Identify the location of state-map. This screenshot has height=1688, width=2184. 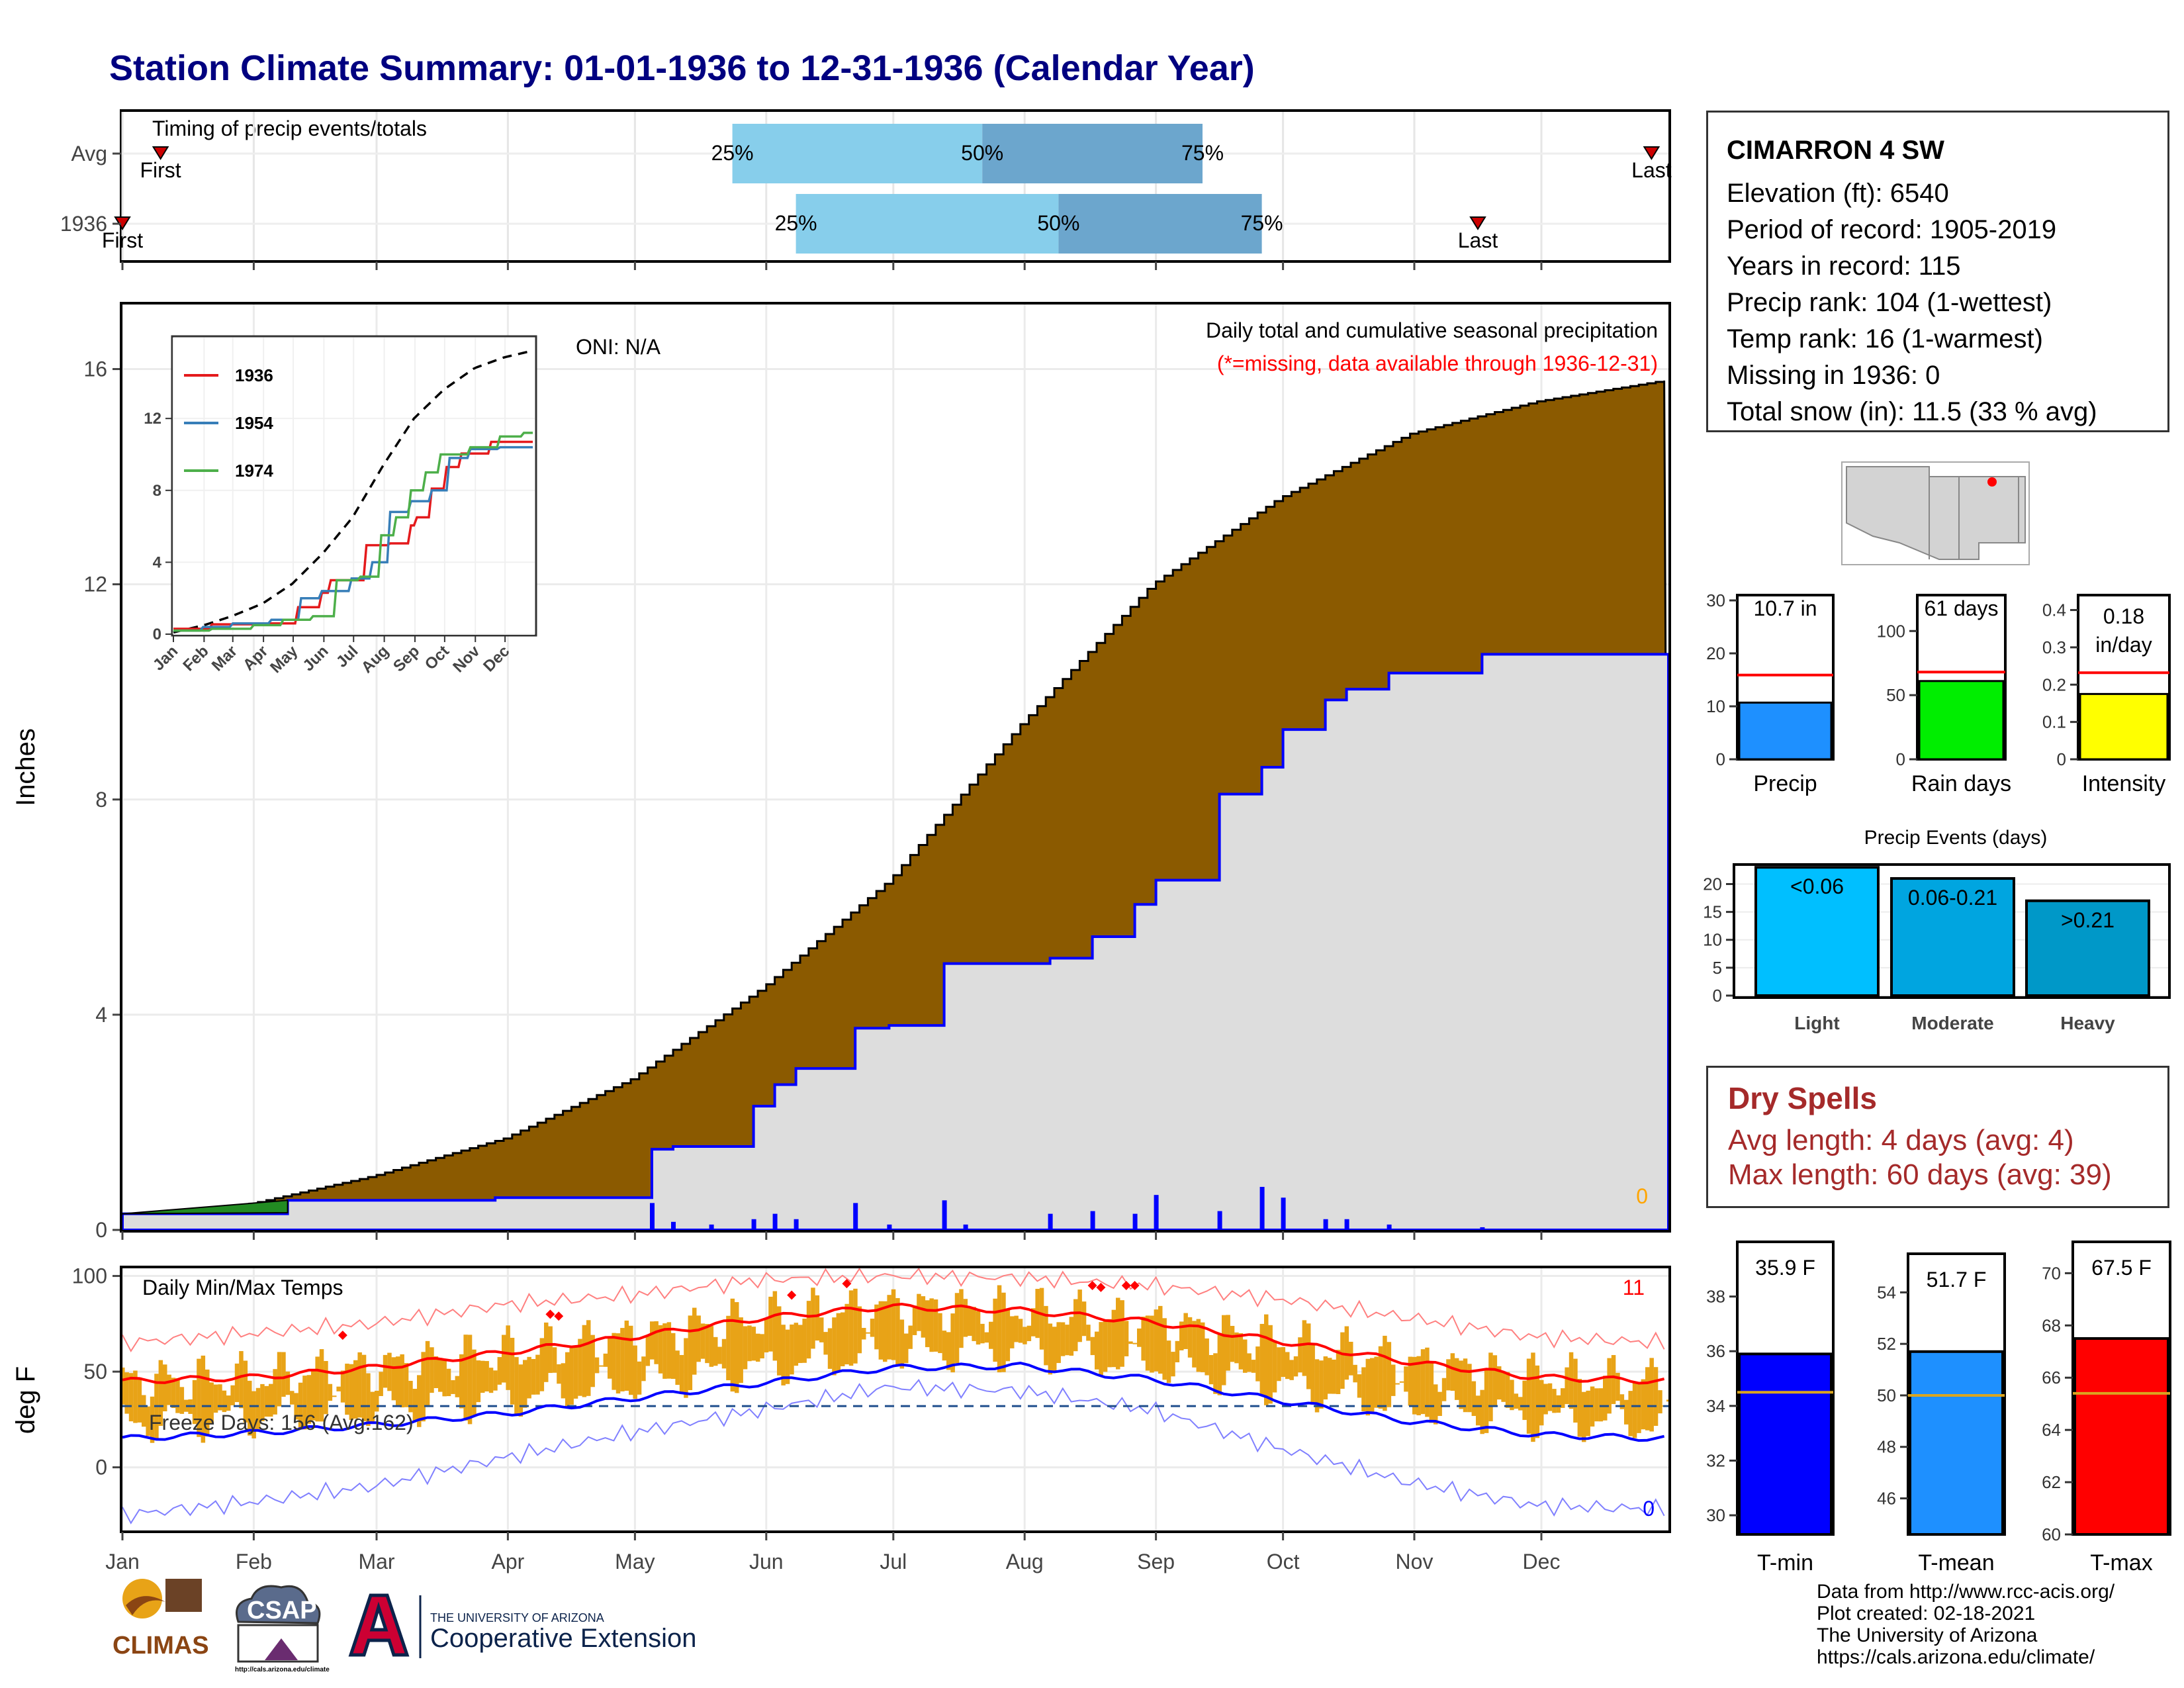
(1935, 513).